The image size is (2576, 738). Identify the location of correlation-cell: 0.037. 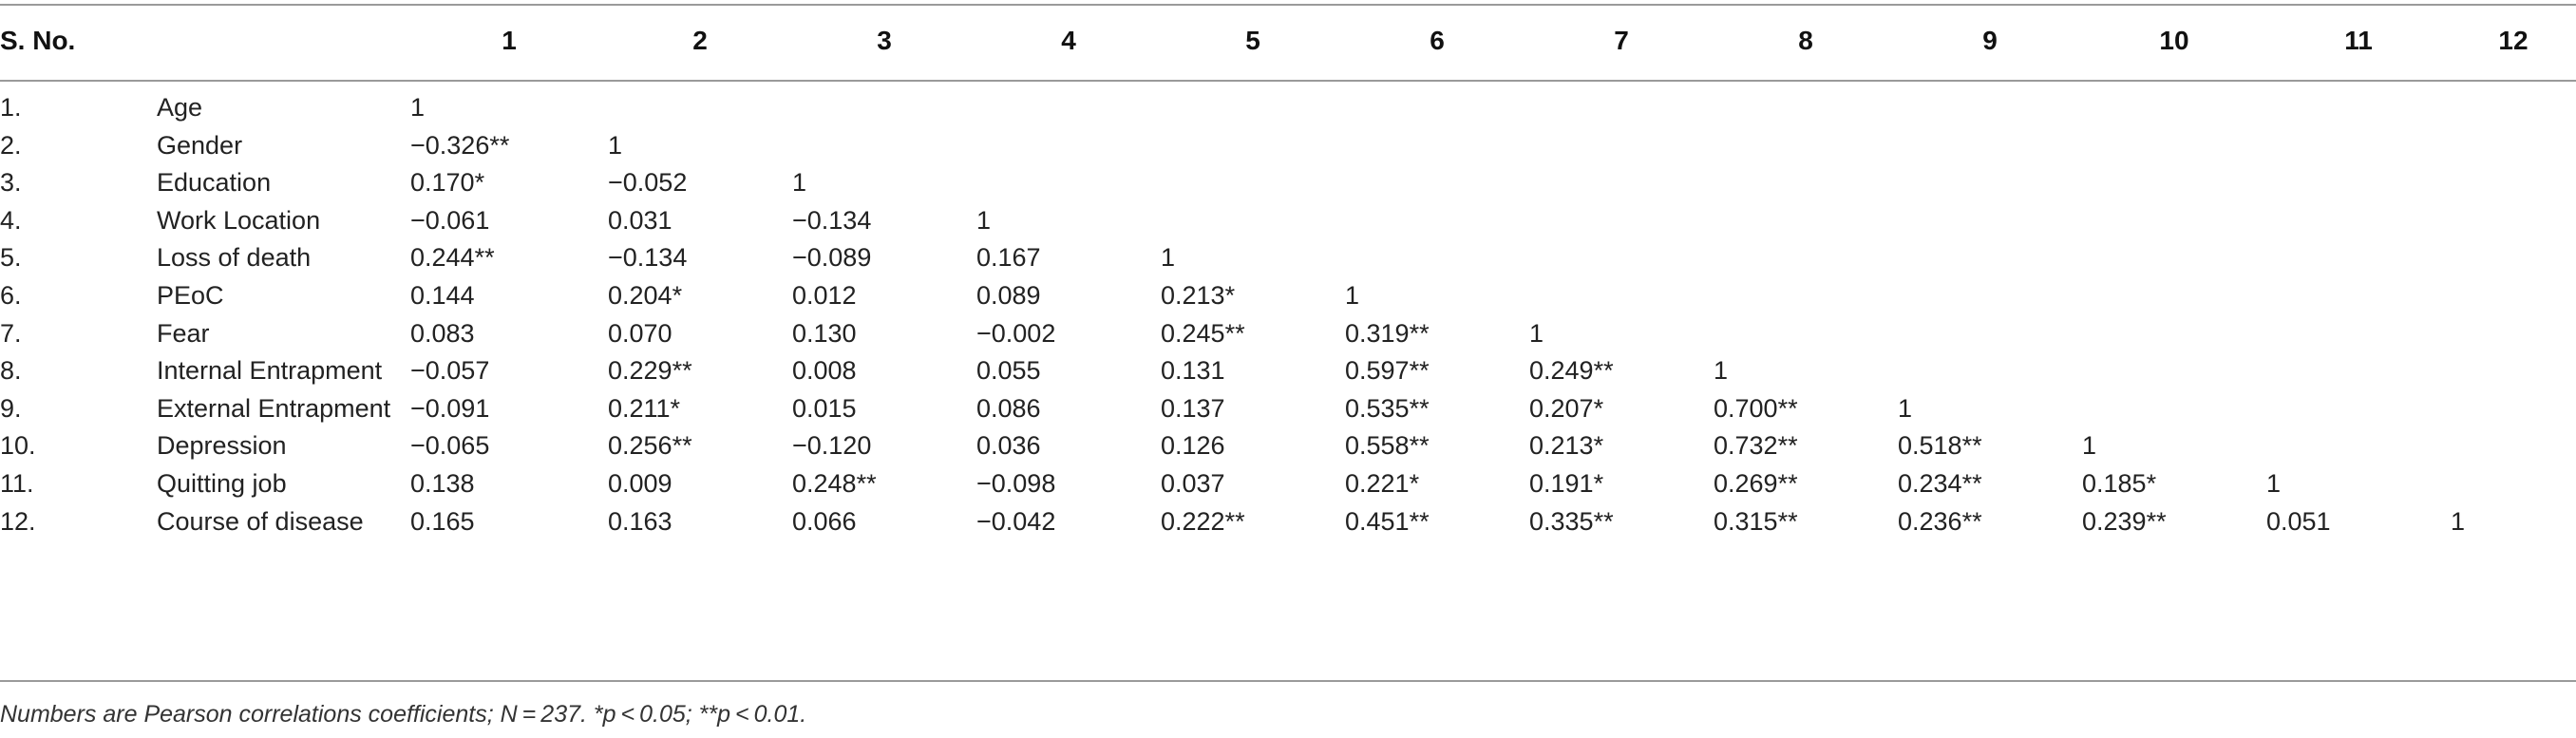
(1193, 483).